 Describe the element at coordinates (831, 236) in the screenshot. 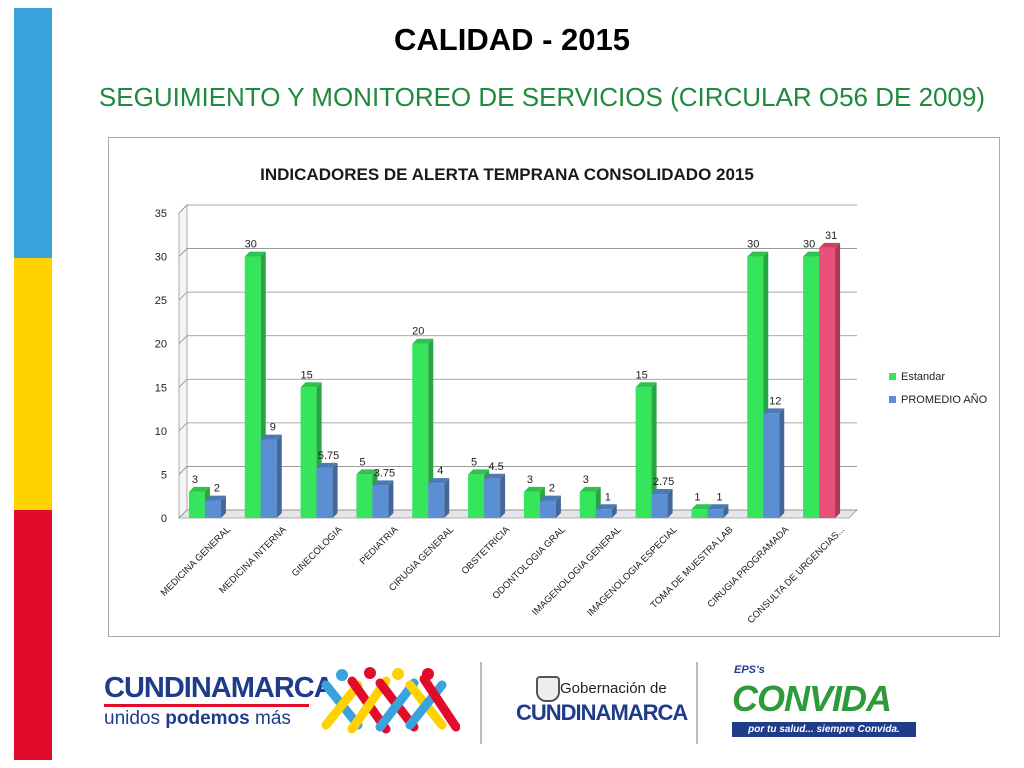

I see `data-label: 31` at that location.